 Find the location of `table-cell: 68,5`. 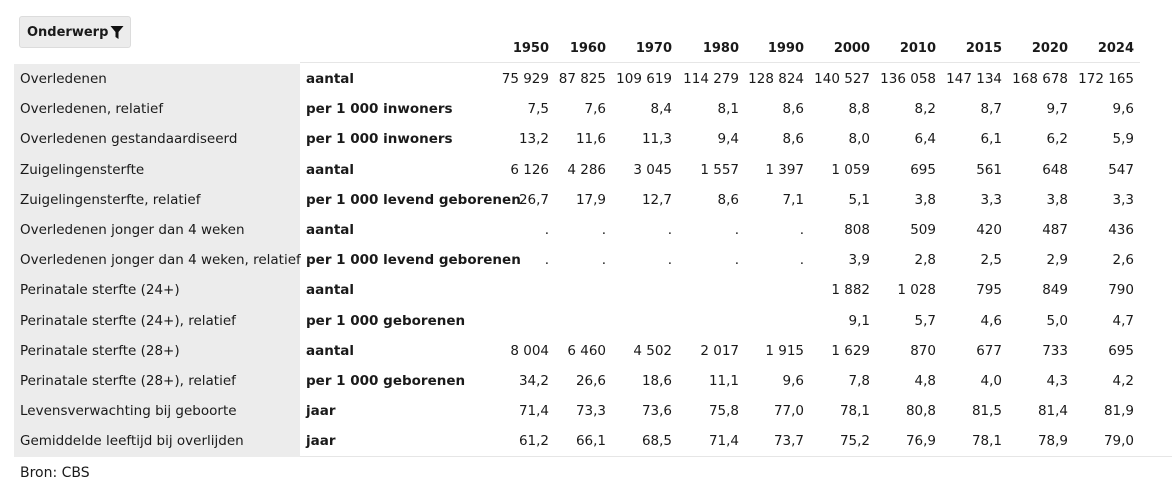

table-cell: 68,5 is located at coordinates (656, 441).